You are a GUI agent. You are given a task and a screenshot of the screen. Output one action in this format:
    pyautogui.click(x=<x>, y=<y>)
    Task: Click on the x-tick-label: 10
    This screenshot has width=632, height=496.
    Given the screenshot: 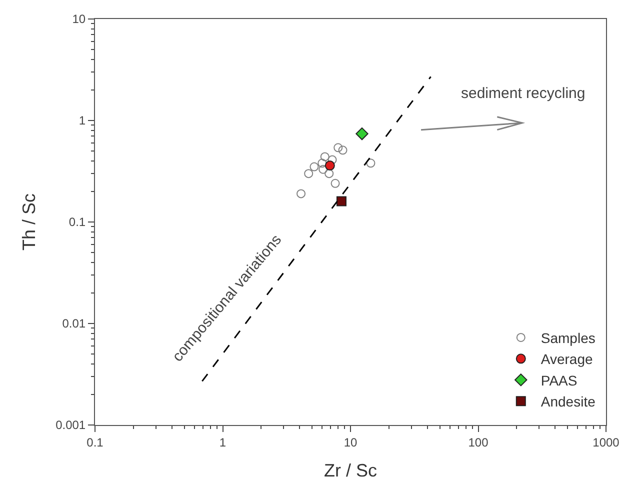 What is the action you would take?
    pyautogui.click(x=351, y=442)
    